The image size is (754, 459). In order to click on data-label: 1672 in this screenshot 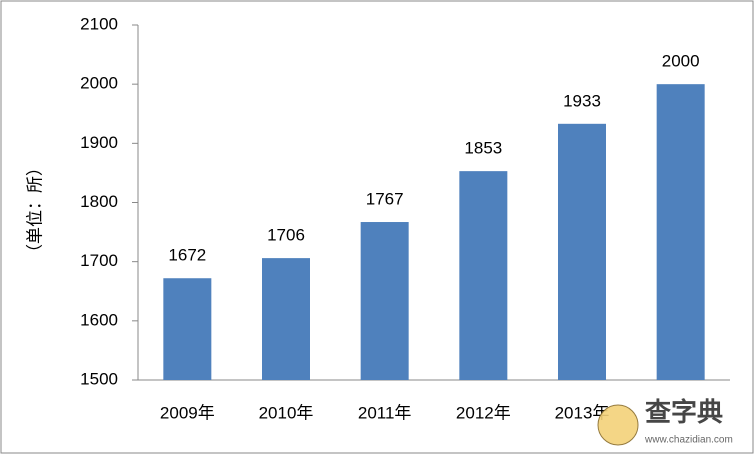, I will do `click(187, 255)`.